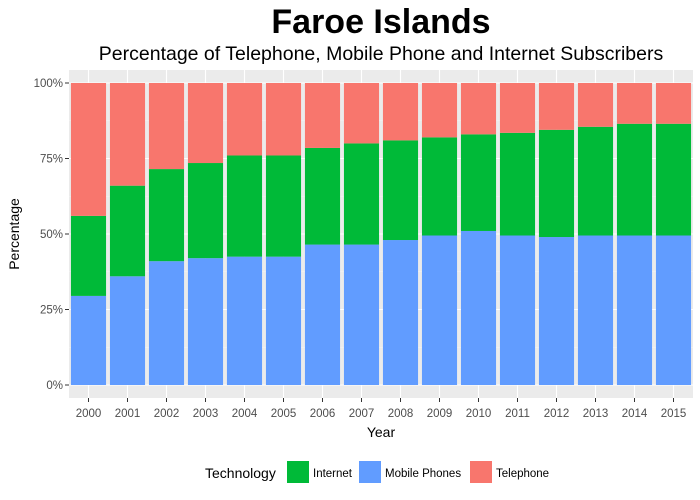 The image size is (700, 500). What do you see at coordinates (283, 320) in the screenshot?
I see `bar-mobile-phones-2005` at bounding box center [283, 320].